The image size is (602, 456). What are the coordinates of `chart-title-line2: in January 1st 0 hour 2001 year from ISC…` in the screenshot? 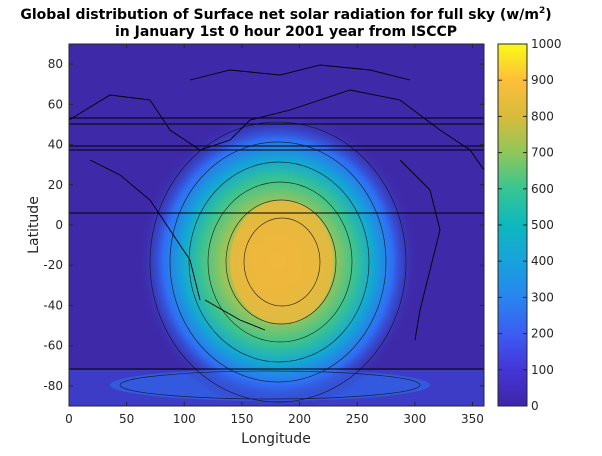 It's located at (286, 32).